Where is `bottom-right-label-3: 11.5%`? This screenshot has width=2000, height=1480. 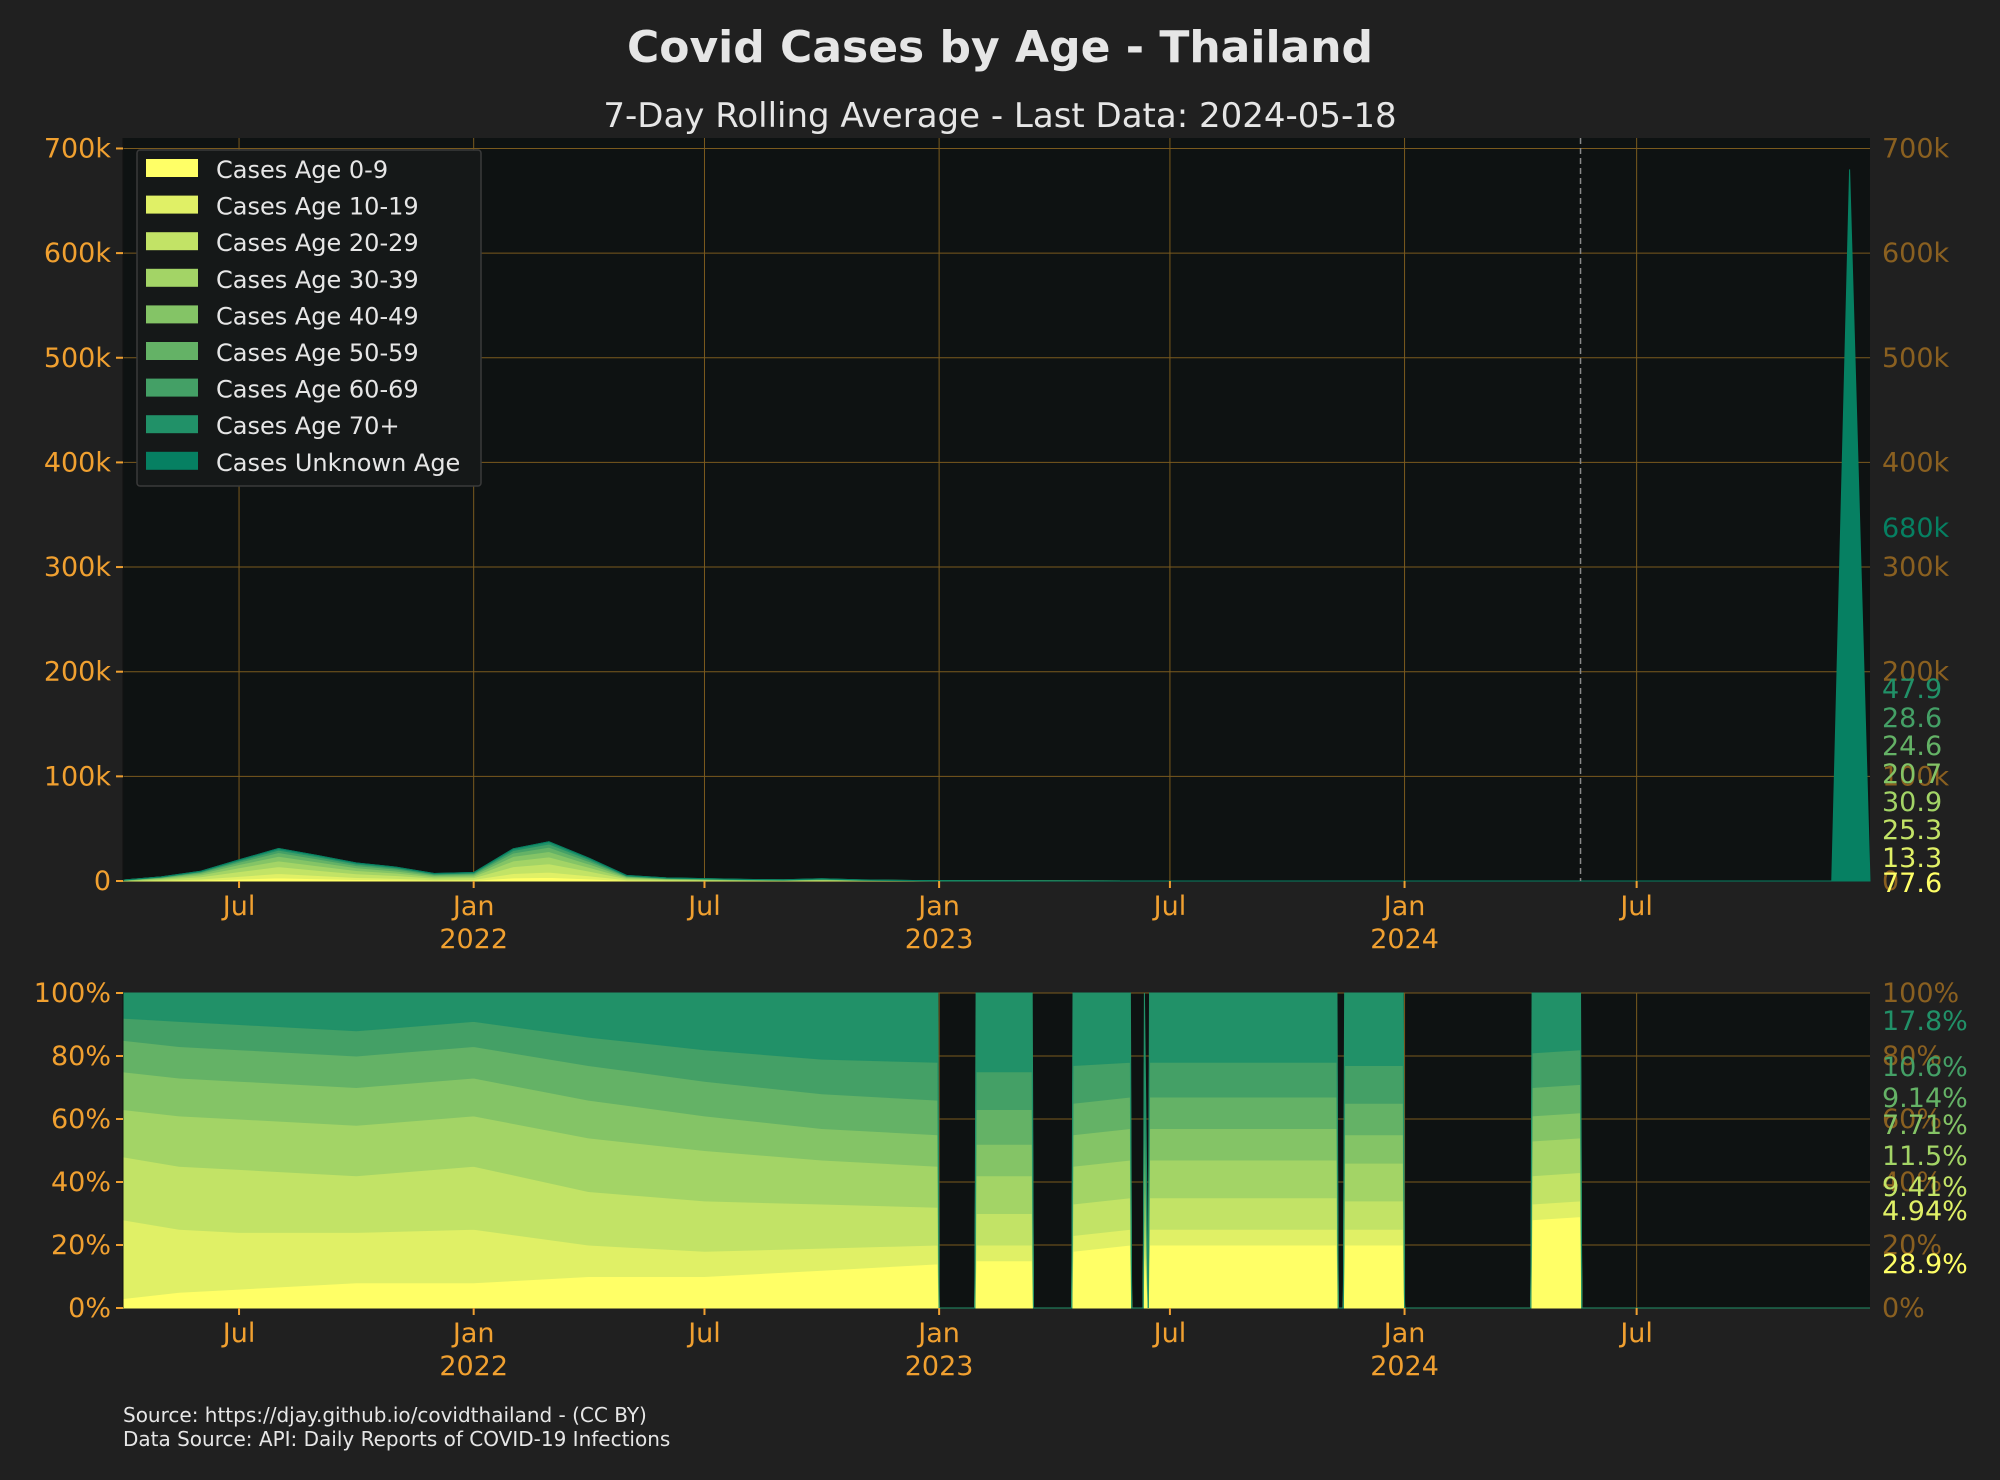 bottom-right-label-3: 11.5% is located at coordinates (1925, 1156).